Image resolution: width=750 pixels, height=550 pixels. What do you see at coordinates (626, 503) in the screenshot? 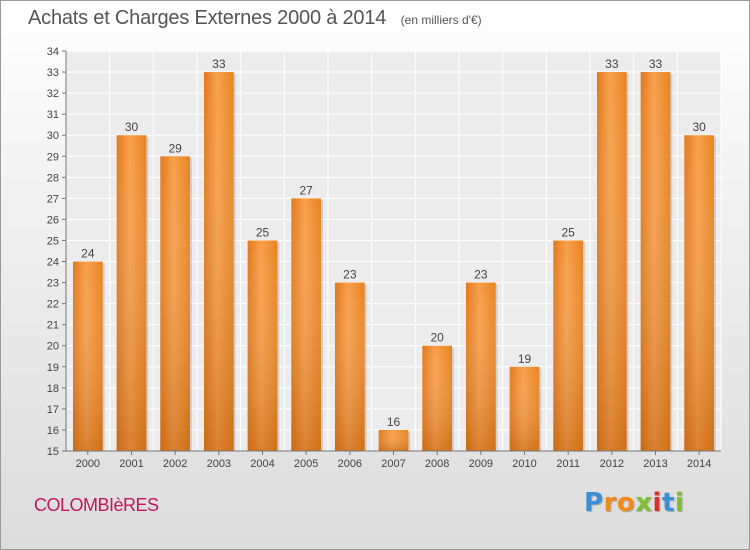
I see `logo-letter: o` at bounding box center [626, 503].